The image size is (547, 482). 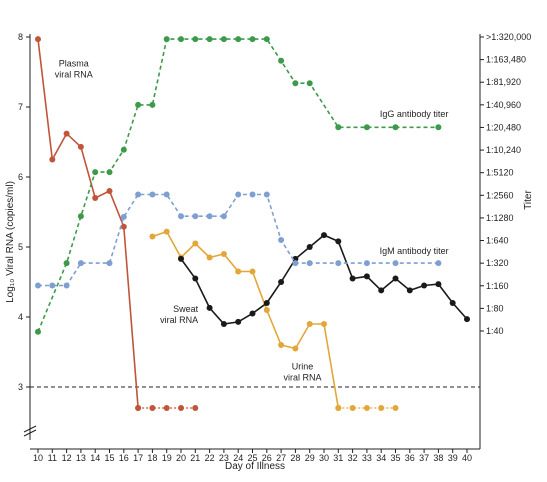 I want to click on right-axis-title: Titer, so click(x=528, y=200).